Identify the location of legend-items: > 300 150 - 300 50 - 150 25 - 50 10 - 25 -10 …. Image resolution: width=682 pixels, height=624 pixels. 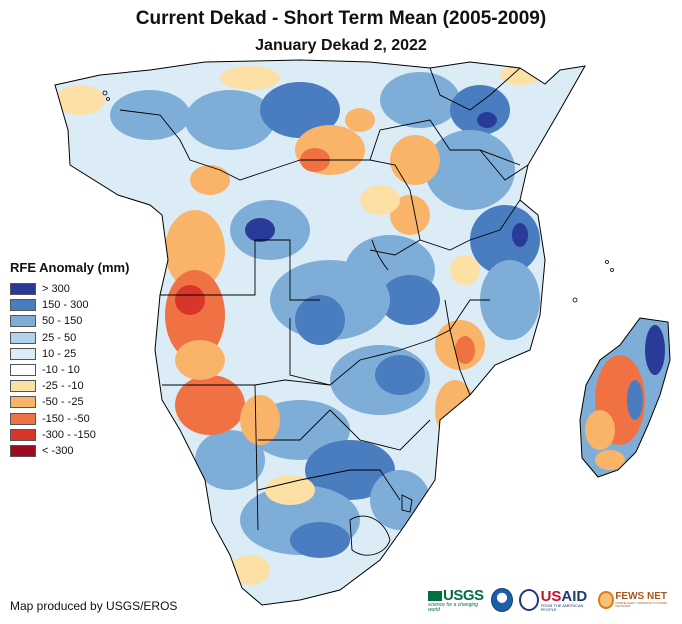
(85, 370).